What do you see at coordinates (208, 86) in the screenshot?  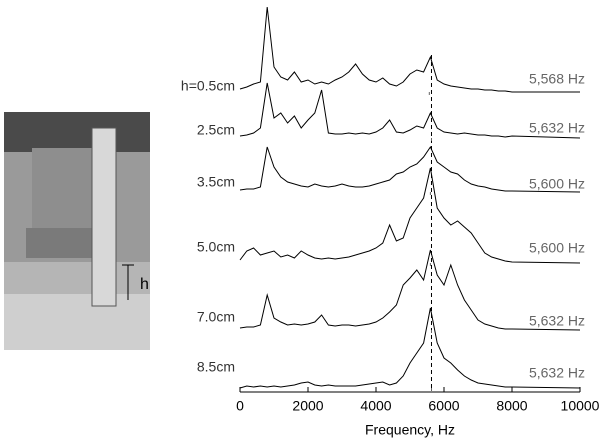 I see `series-label: h=0.5cm` at bounding box center [208, 86].